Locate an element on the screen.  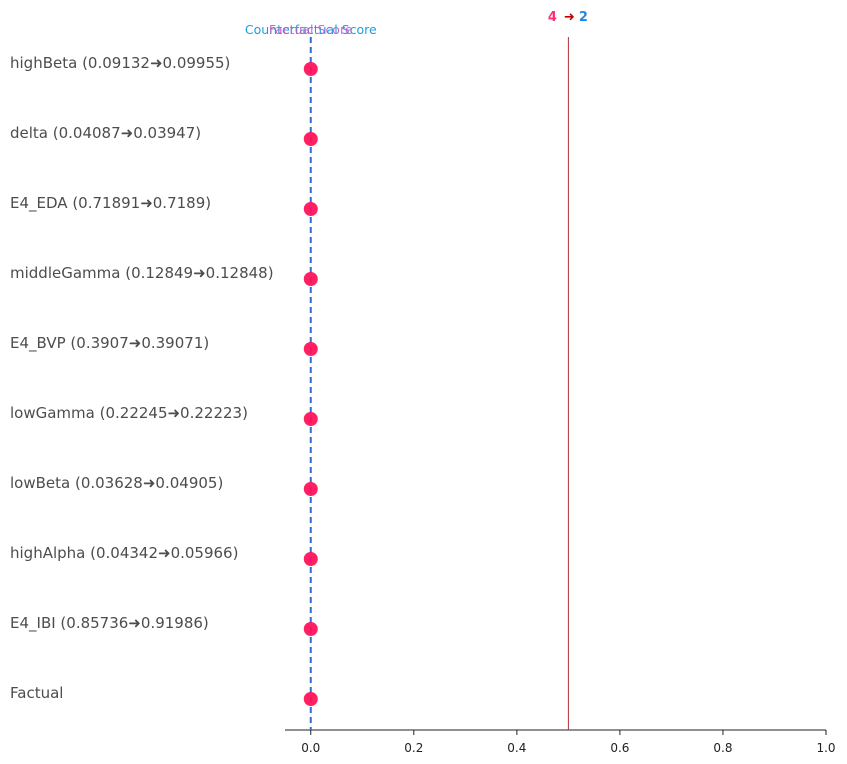
x-tick-label: 0.2 is located at coordinates (413, 748).